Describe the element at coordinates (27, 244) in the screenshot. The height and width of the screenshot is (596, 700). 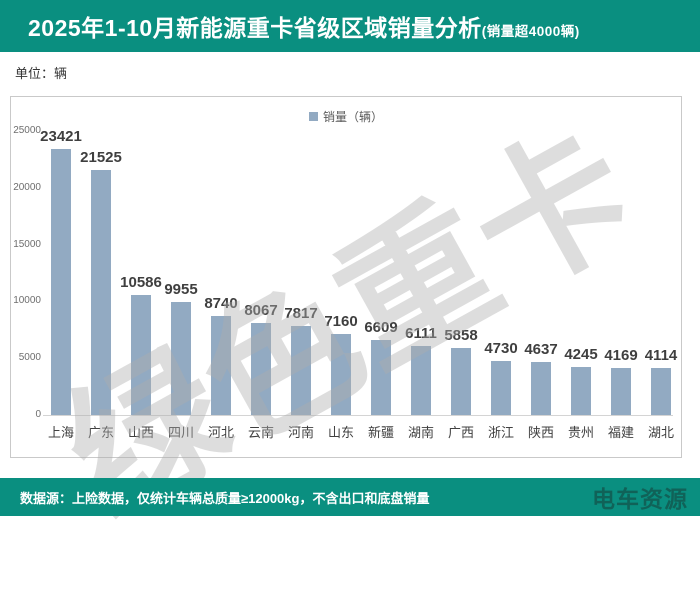
I see `y-axis-tick-label: 15000` at that location.